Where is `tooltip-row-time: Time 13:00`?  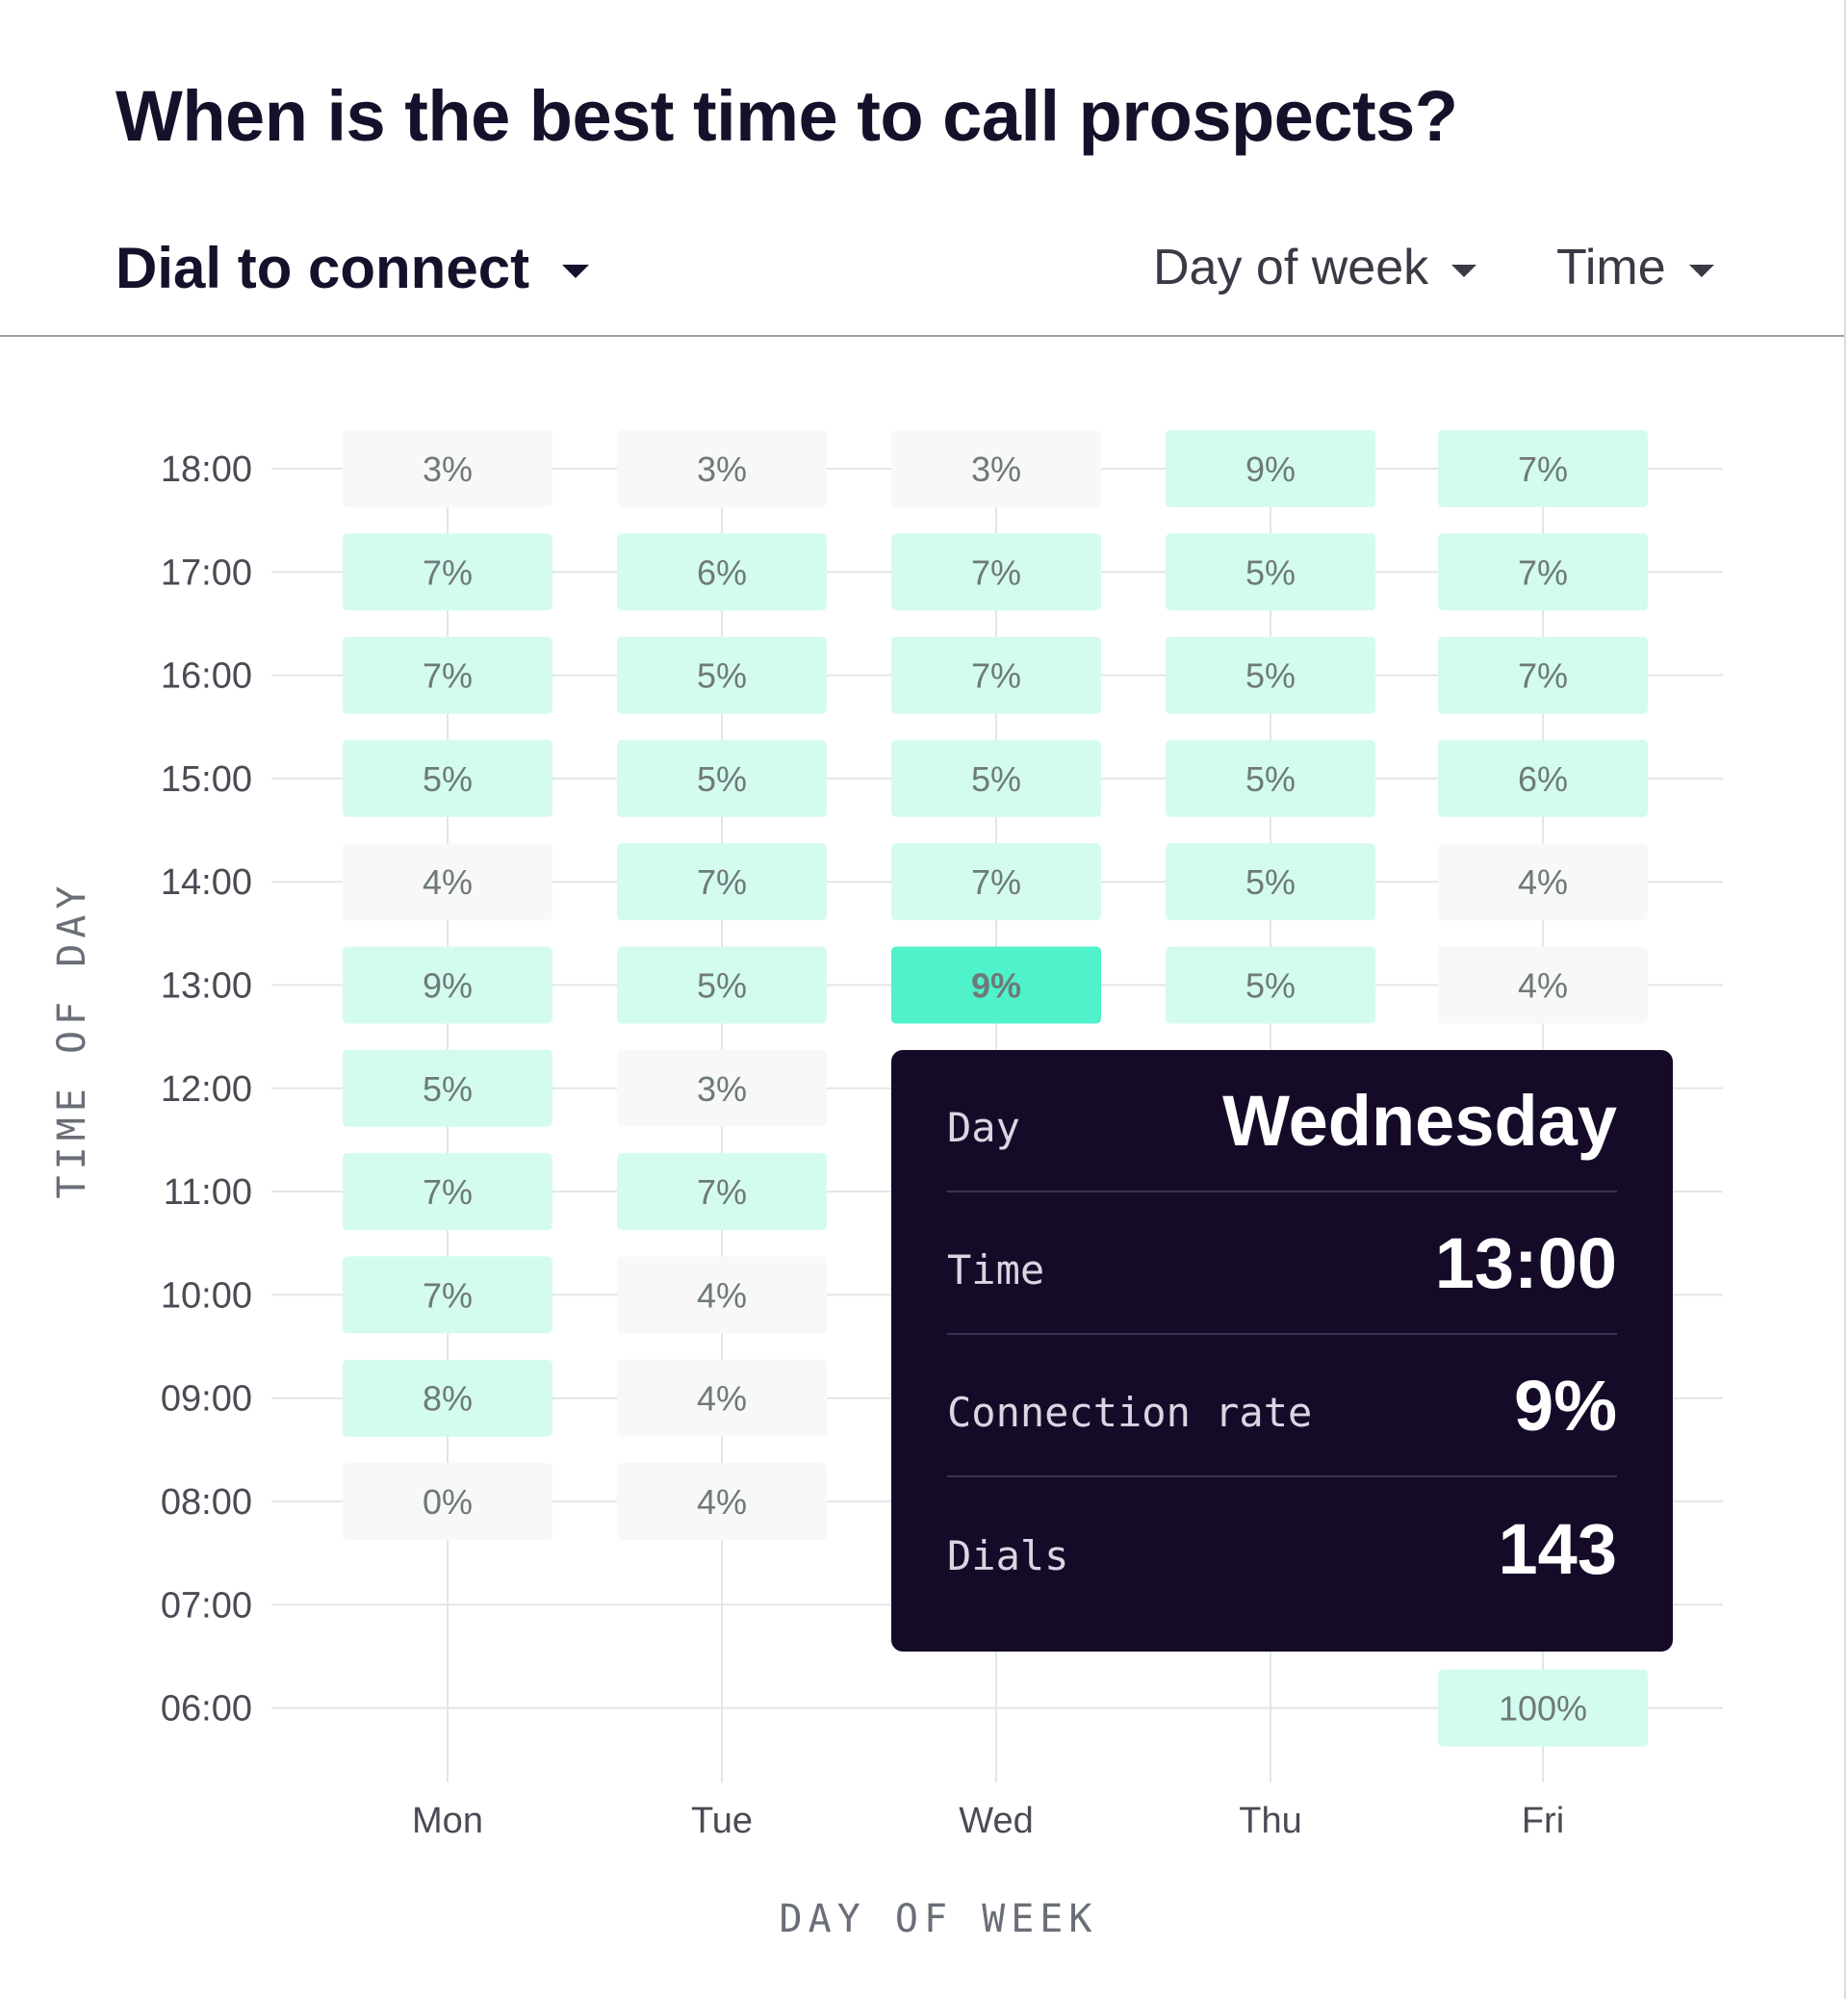 tooltip-row-time: Time 13:00 is located at coordinates (1282, 1263).